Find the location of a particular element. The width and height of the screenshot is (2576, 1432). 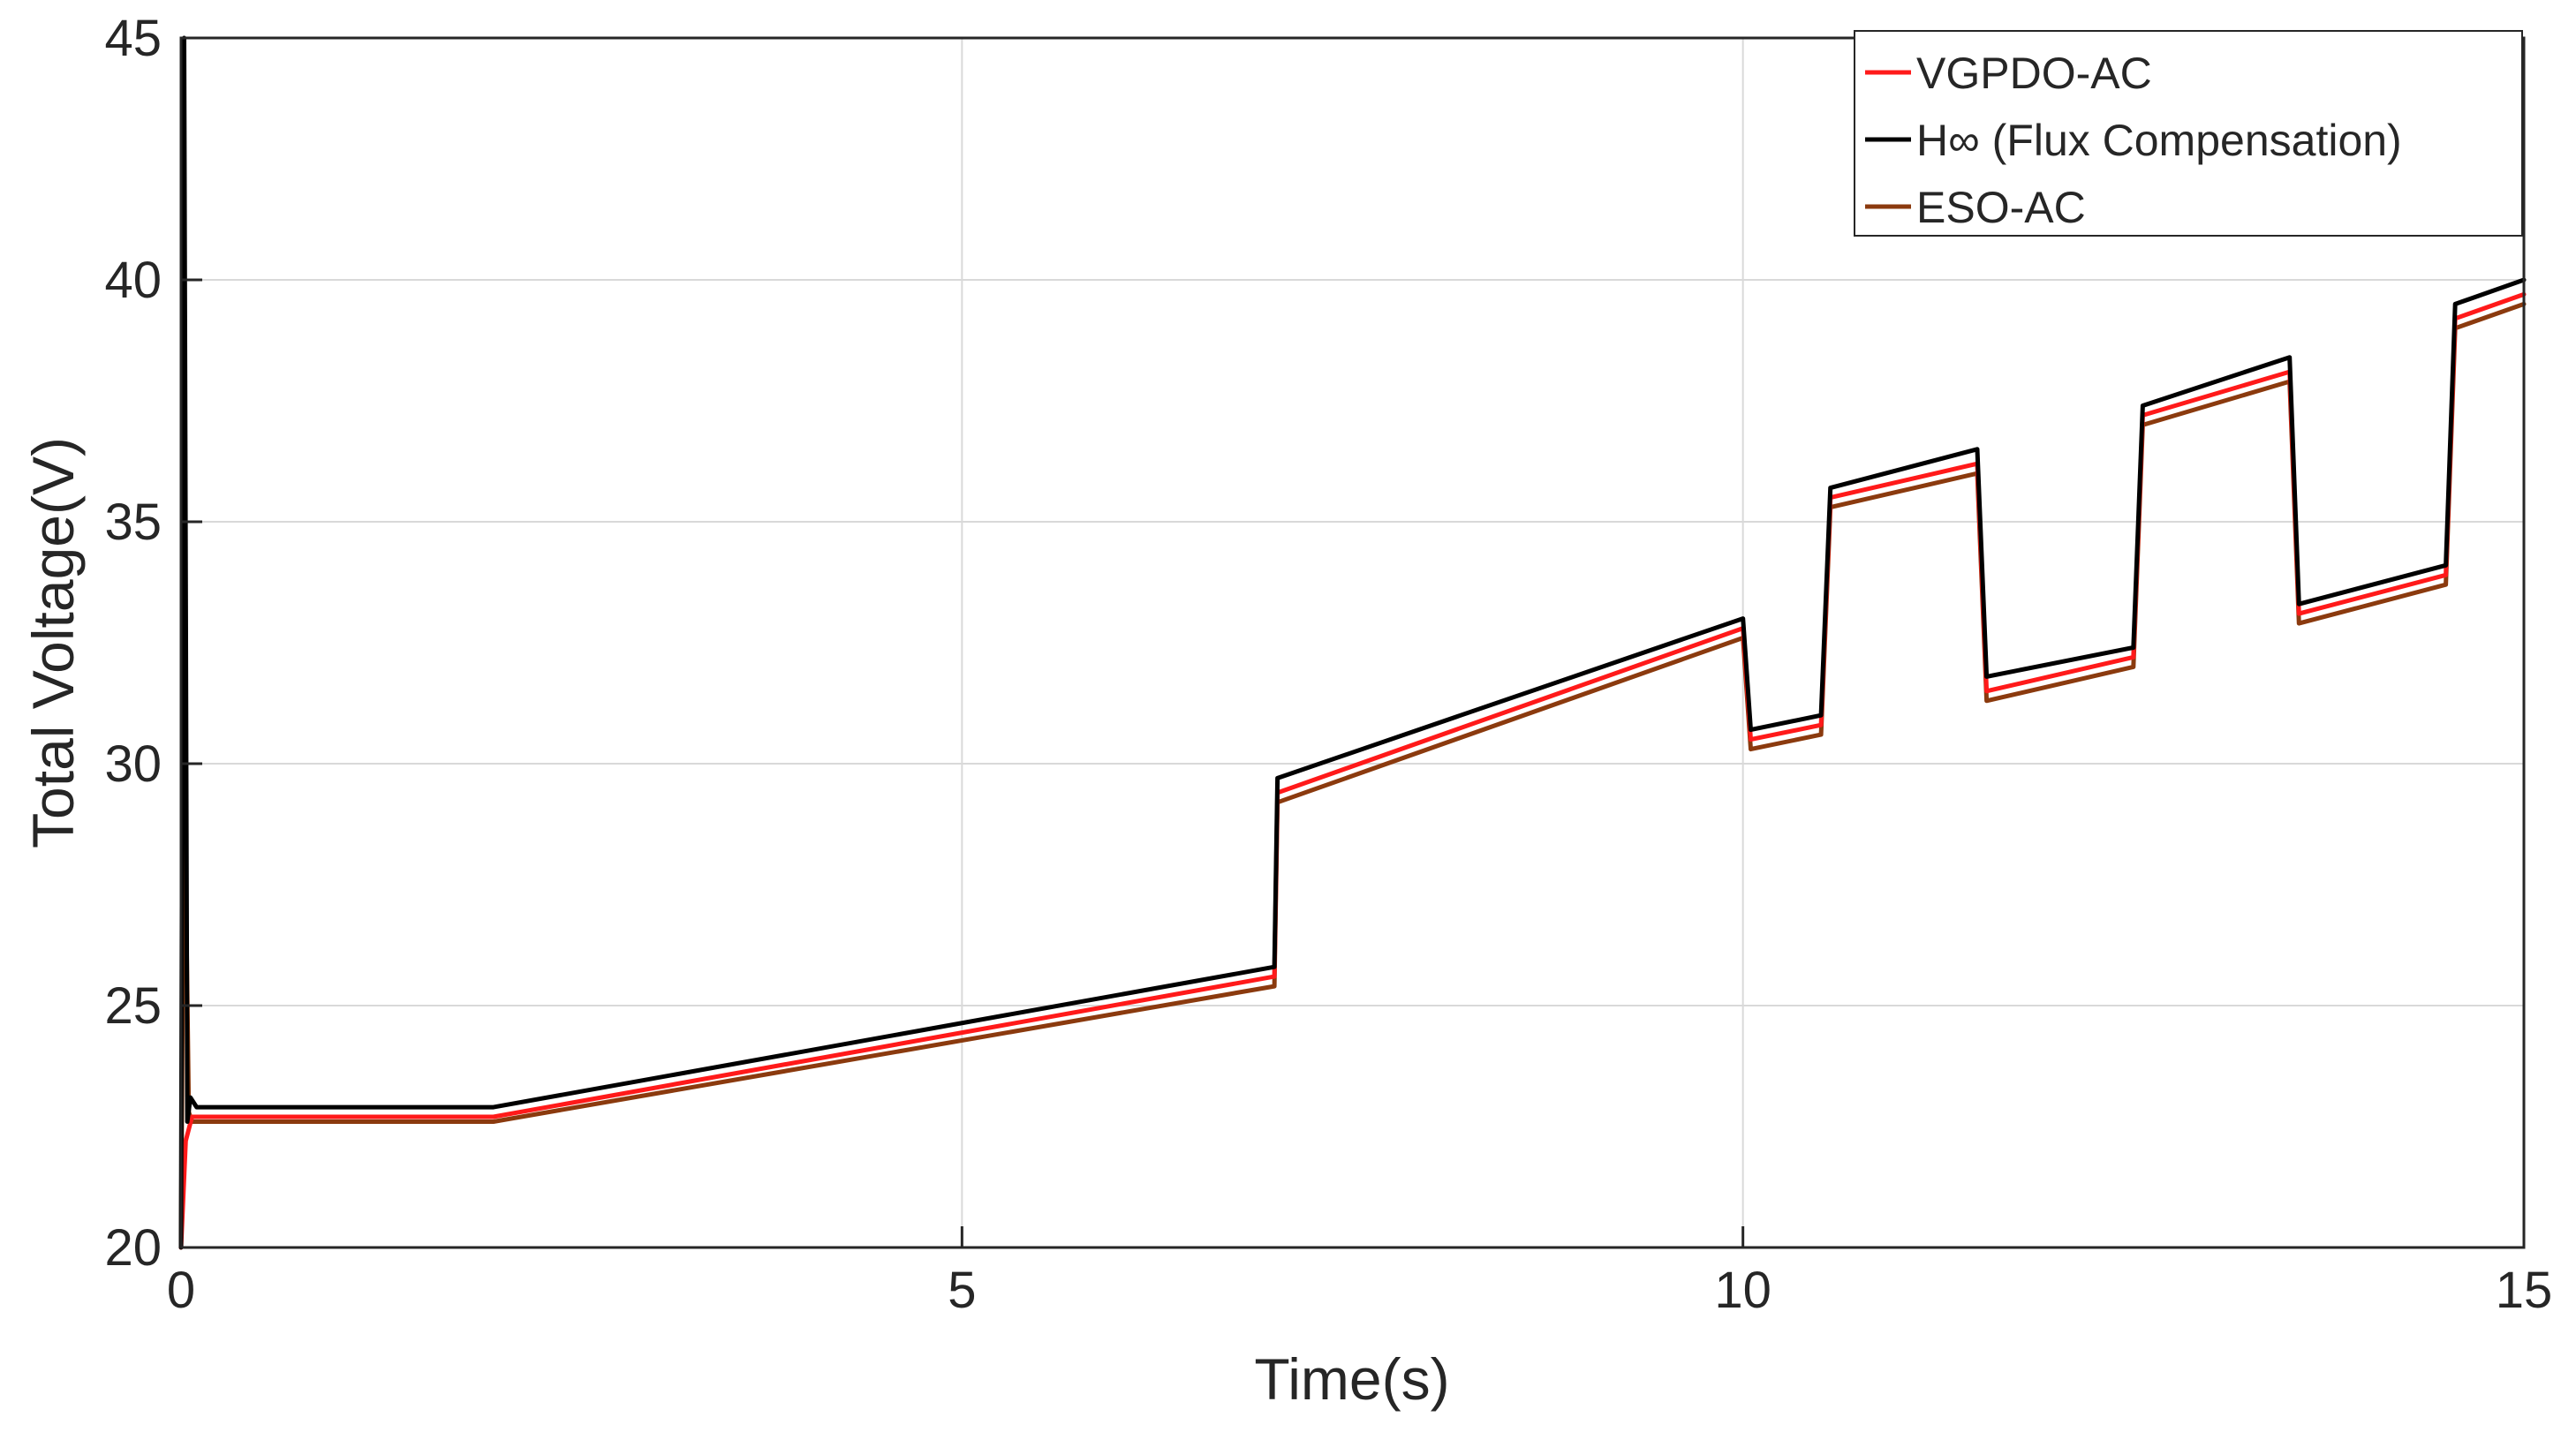

y-tick-label: 20 is located at coordinates (133, 1248).